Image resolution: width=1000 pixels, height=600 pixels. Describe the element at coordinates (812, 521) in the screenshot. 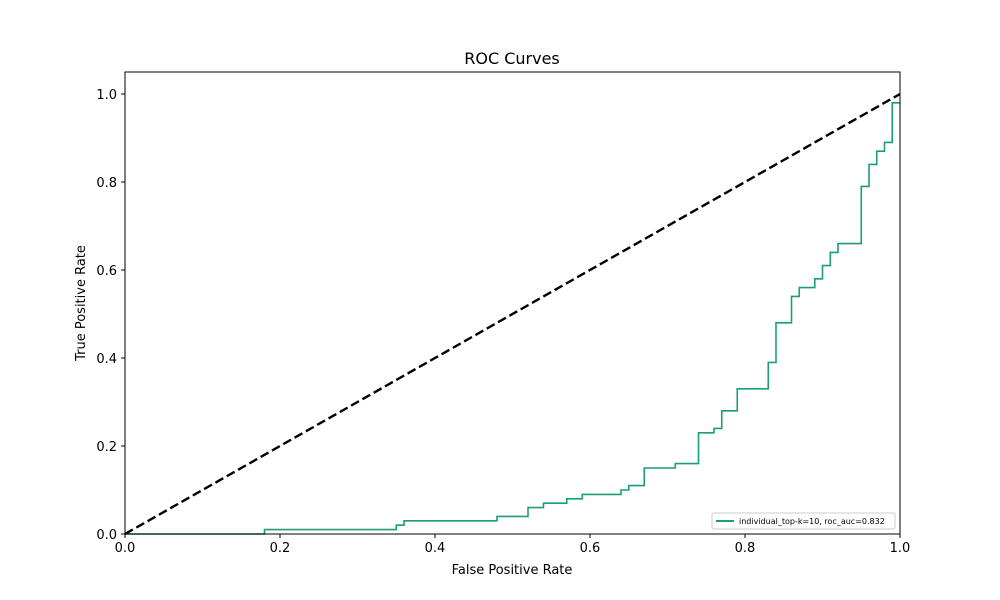

I see `legend-label: individual_top-k=10, roc_auc=0.832` at that location.